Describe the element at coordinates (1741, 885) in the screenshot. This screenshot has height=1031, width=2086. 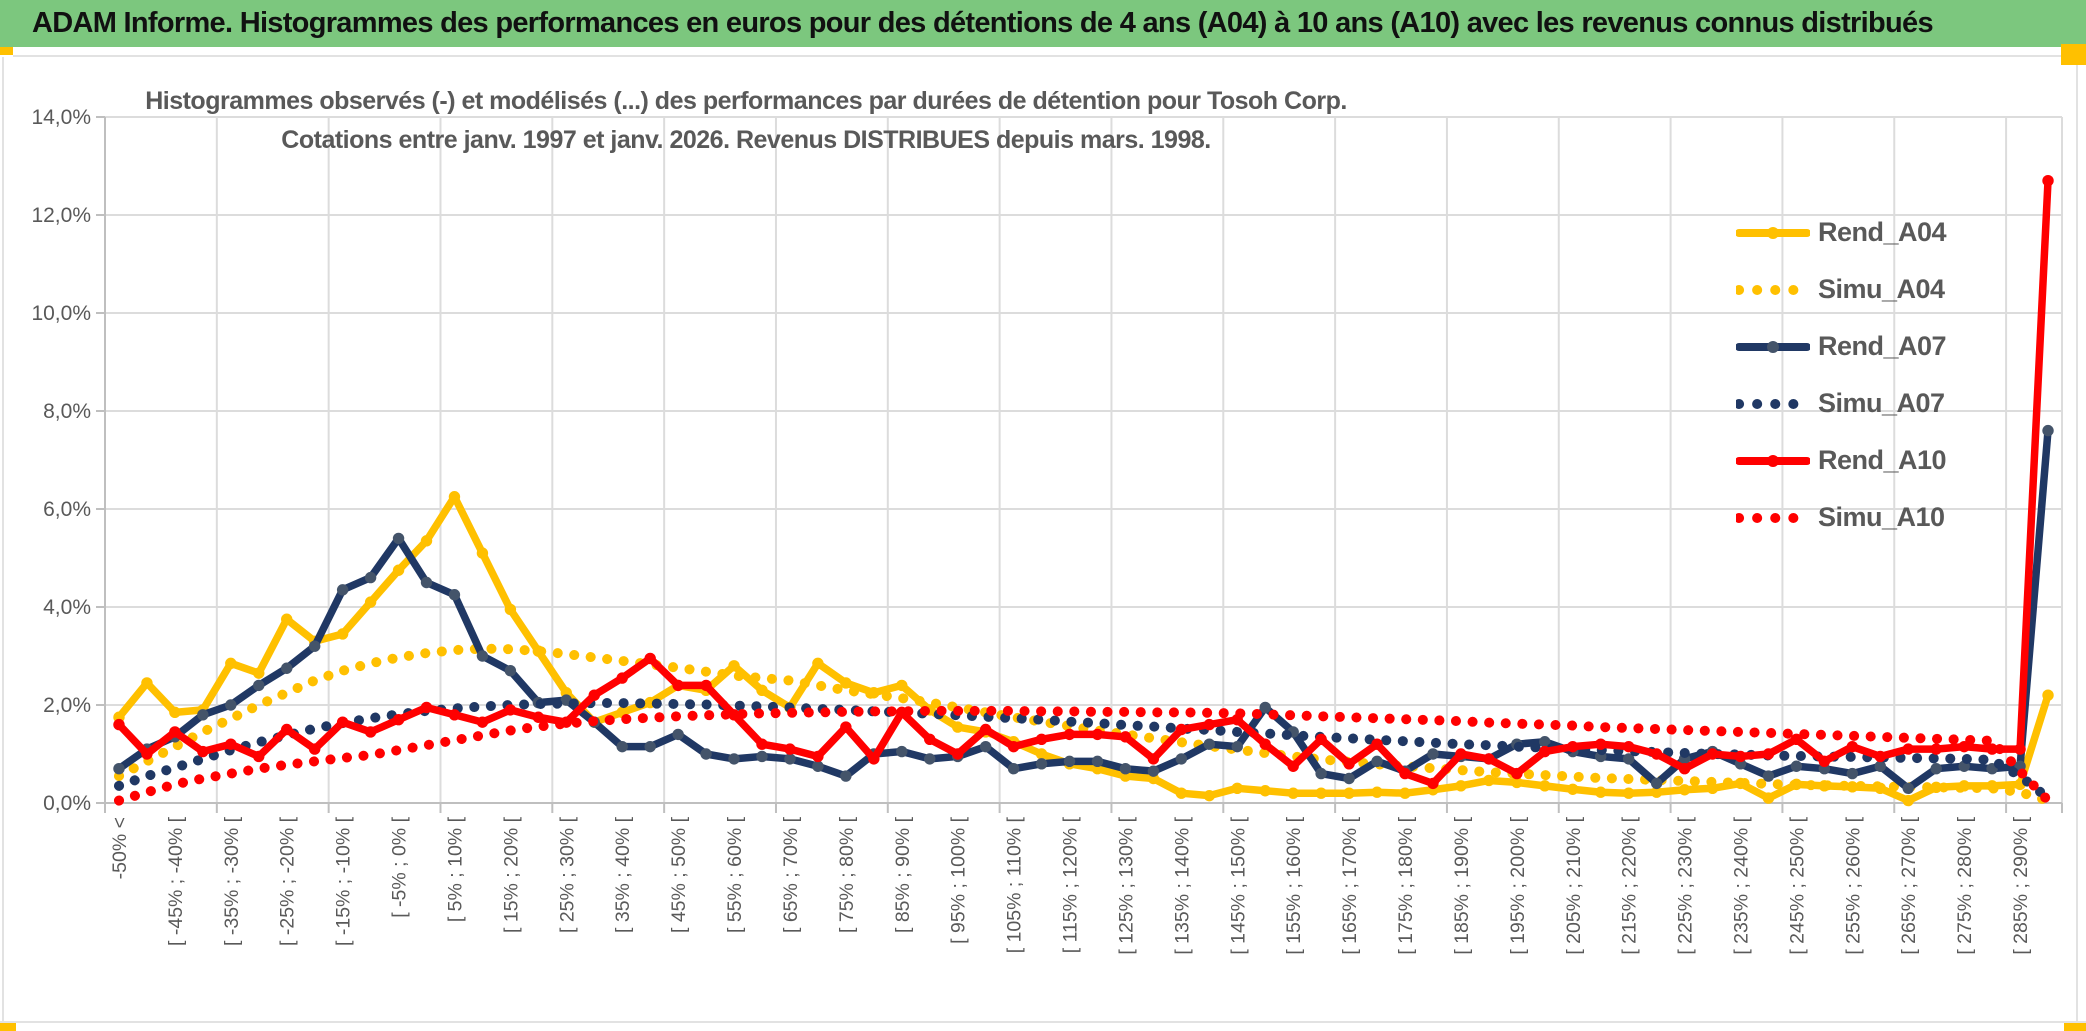
I see `x-axis-tick-label: [ 235% ; 240% [` at that location.